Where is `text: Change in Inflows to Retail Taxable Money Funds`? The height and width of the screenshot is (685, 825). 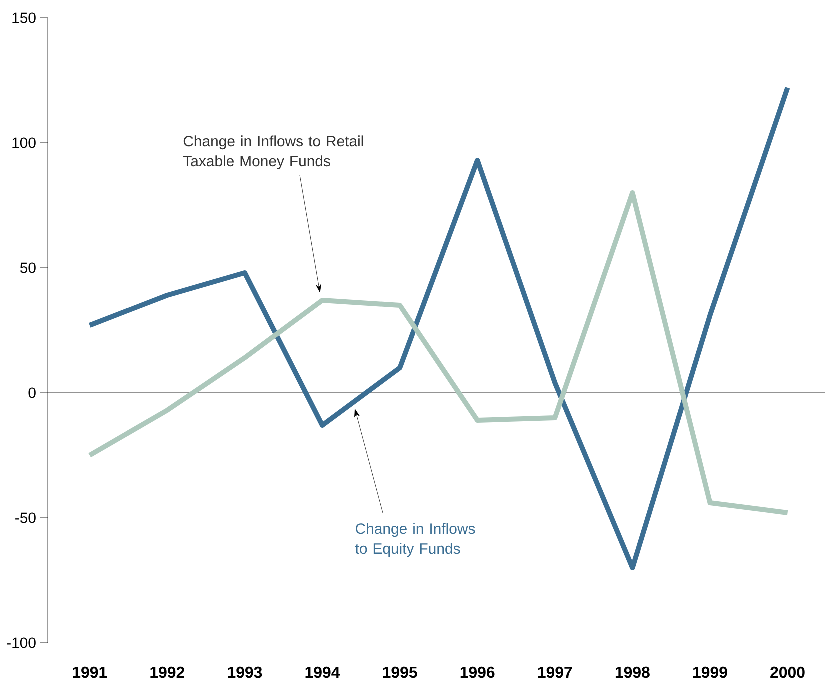 text: Change in Inflows to Retail Taxable Money Funds is located at coordinates (273, 153).